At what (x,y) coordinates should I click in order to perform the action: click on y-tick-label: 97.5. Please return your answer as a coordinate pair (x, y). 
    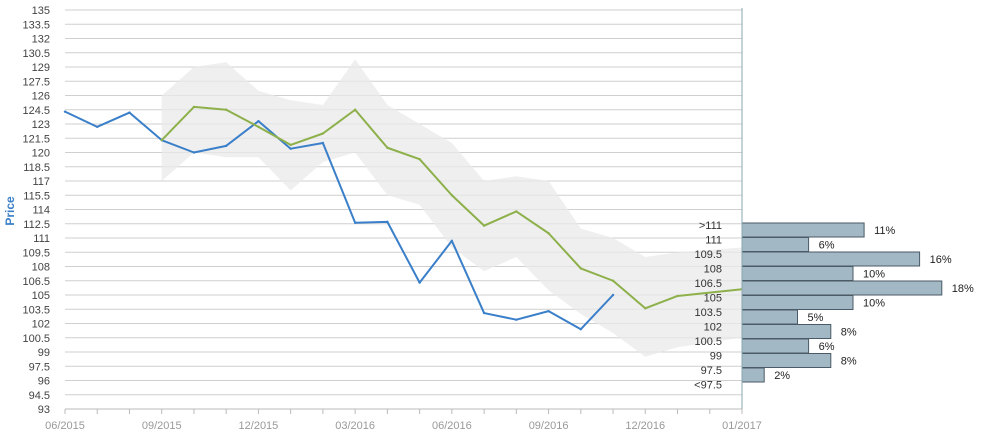
    Looking at the image, I should click on (39, 367).